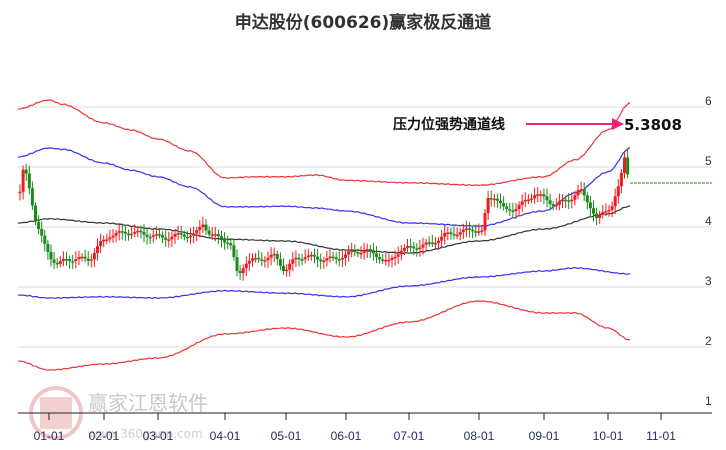  What do you see at coordinates (324, 335) in the screenshot?
I see `band-outer_lower` at bounding box center [324, 335].